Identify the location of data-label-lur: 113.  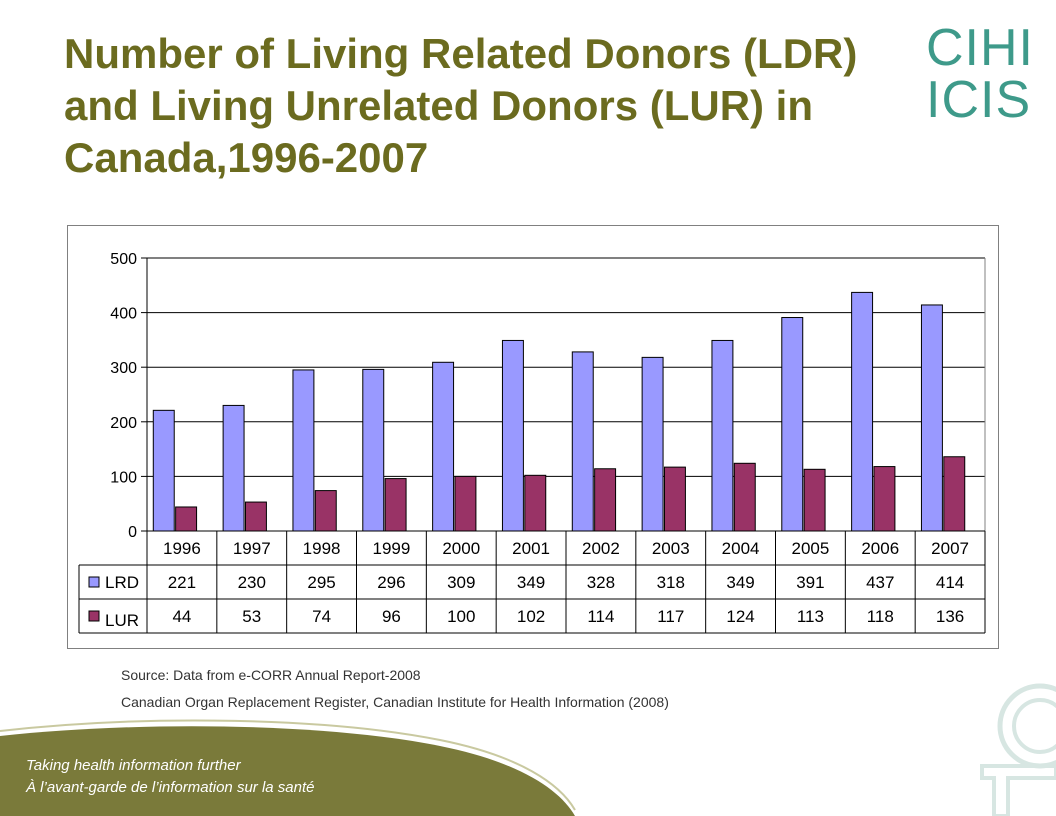
(810, 616).